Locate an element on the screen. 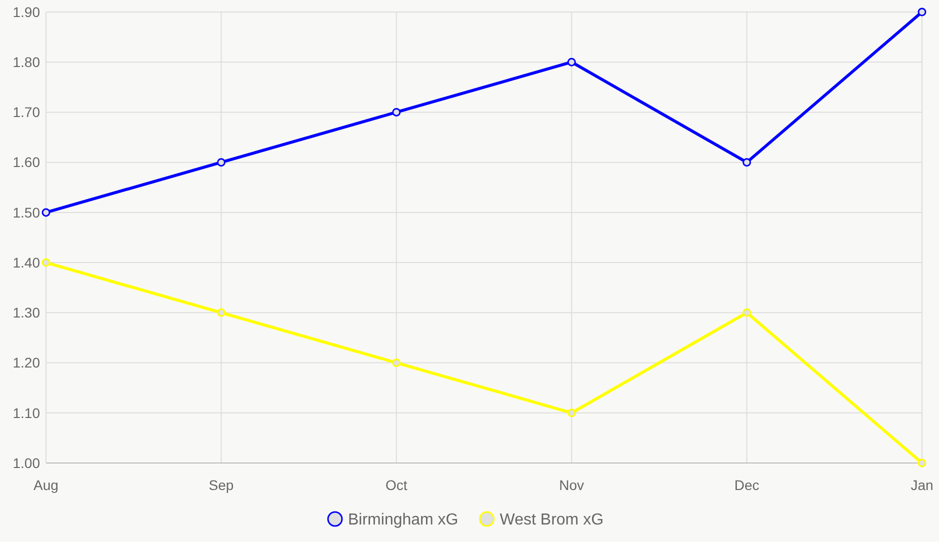 This screenshot has width=939, height=542. x-tick-label: Jan is located at coordinates (922, 485).